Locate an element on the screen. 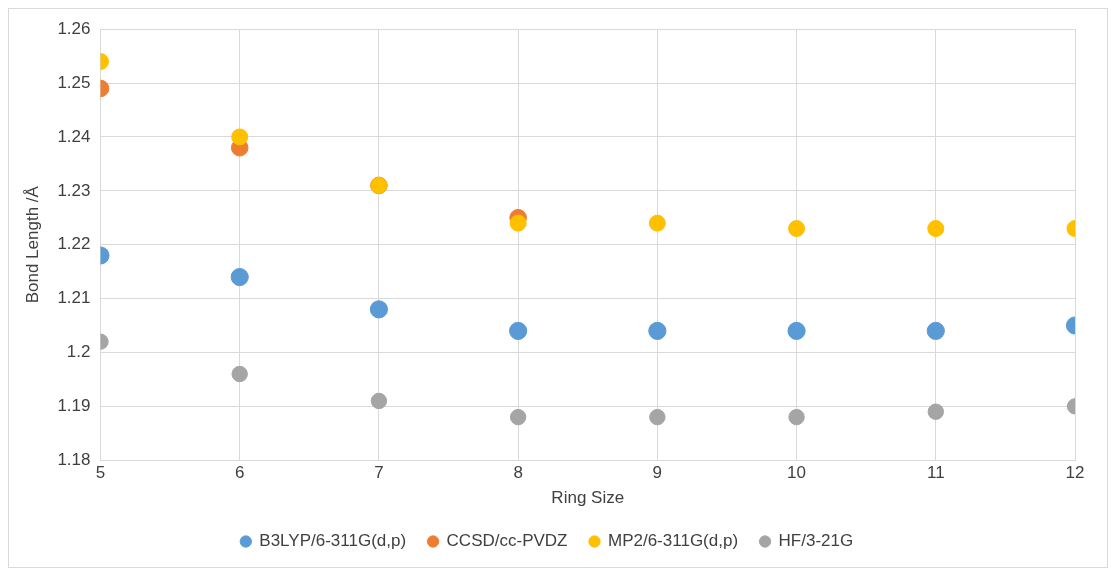 This screenshot has width=1120, height=575. y-tick-label: 1.26 is located at coordinates (74, 28).